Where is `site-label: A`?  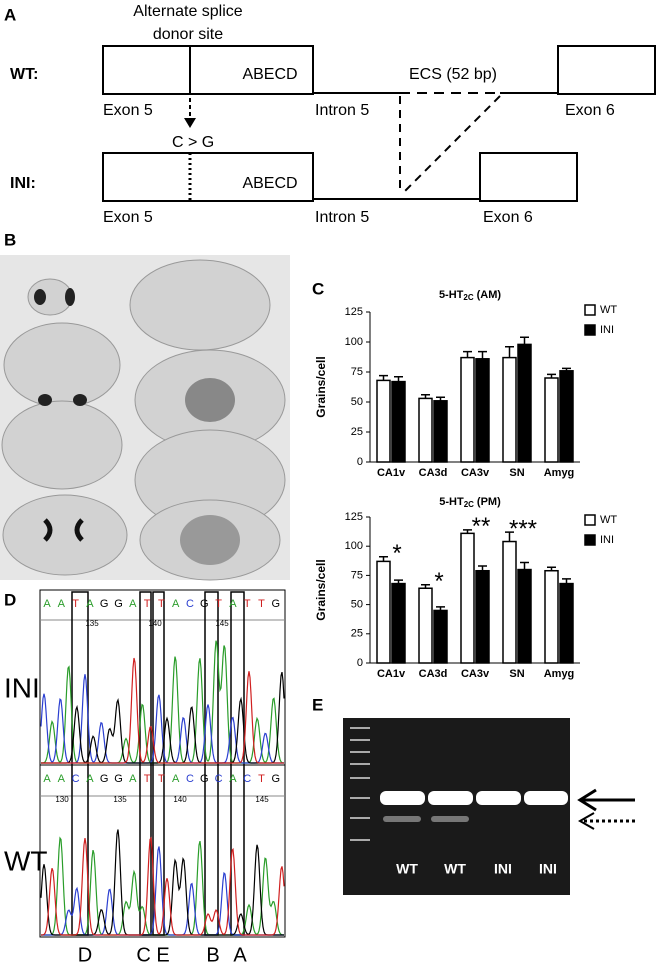
site-label: A is located at coordinates (240, 955).